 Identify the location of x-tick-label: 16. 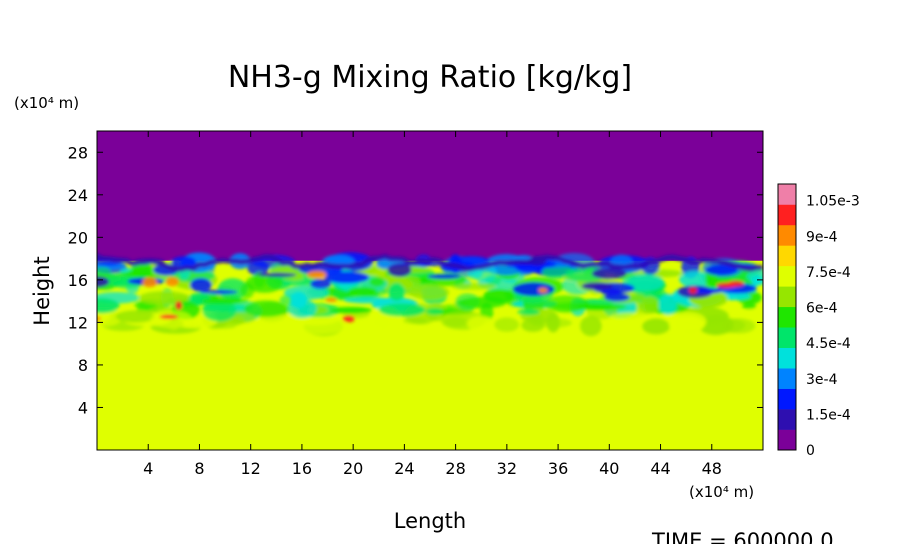
(302, 468).